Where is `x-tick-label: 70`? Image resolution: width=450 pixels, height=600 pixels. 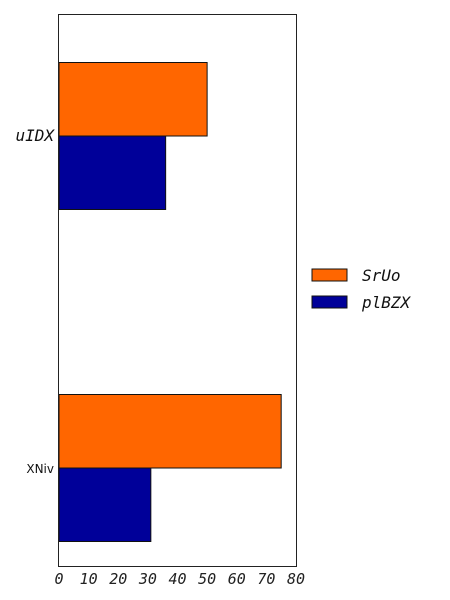 x-tick-label: 70 is located at coordinates (266, 579).